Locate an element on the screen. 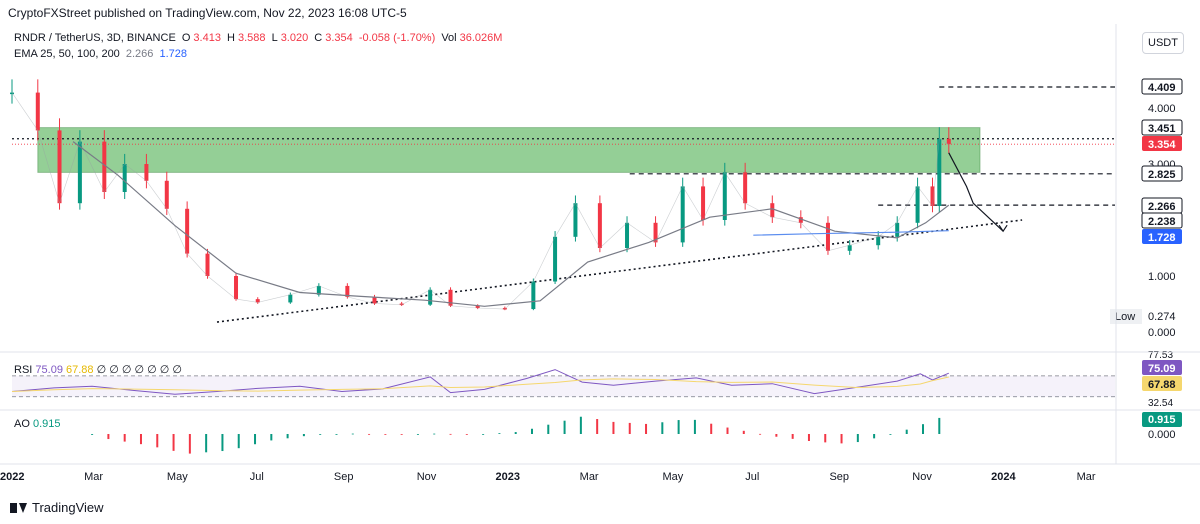 This screenshot has width=1200, height=524. close-value: 3.354 is located at coordinates (339, 38).